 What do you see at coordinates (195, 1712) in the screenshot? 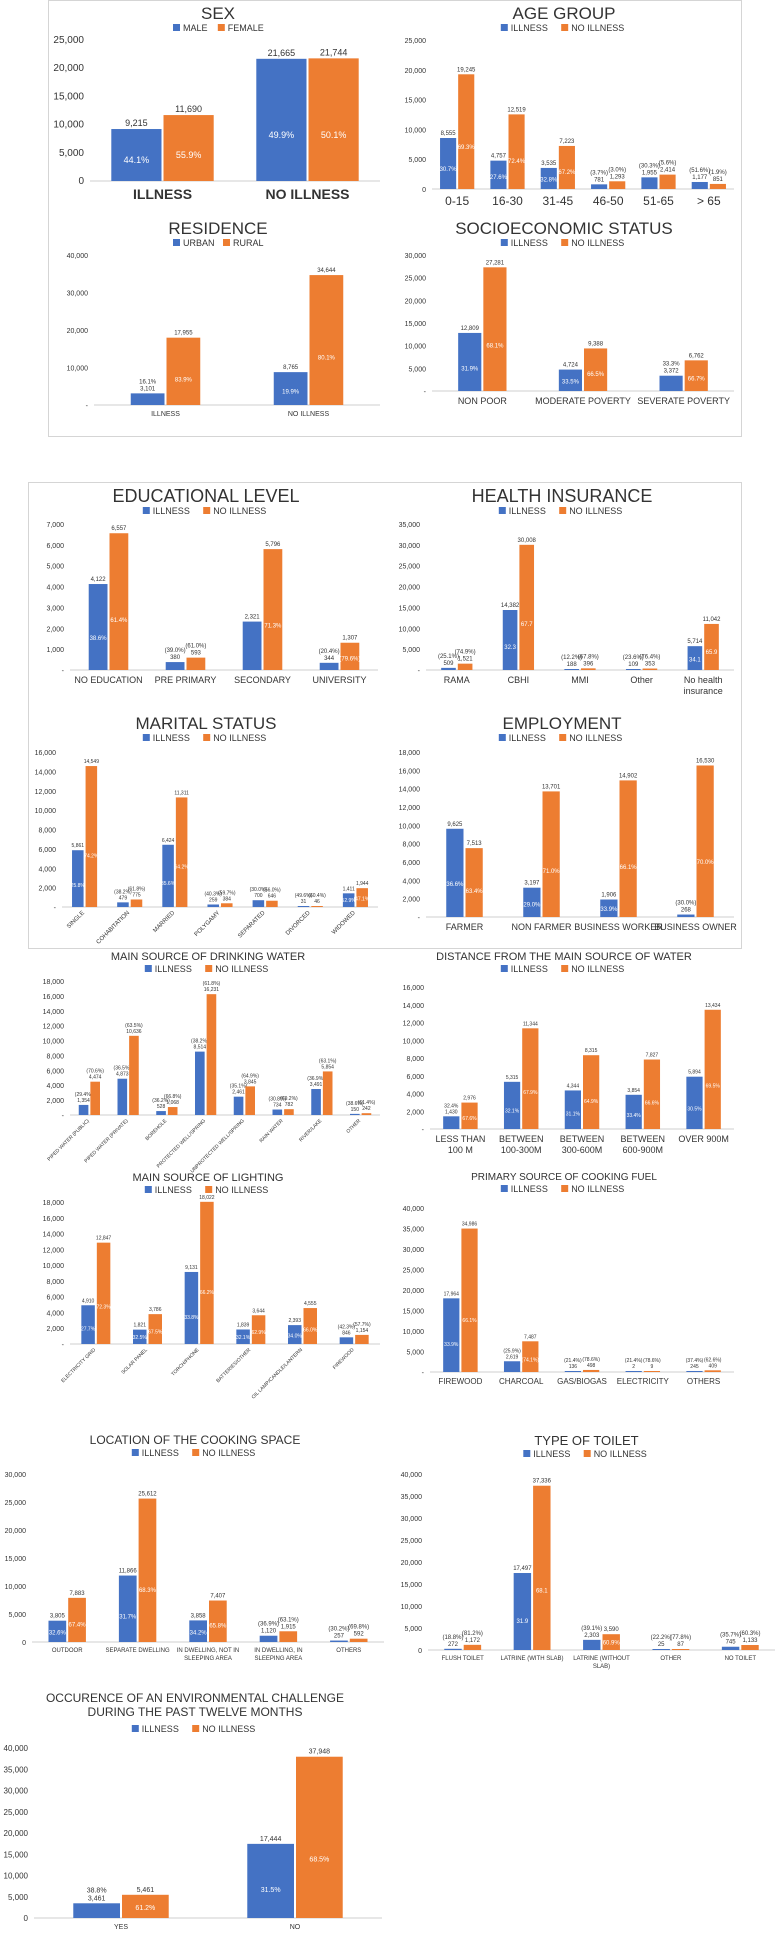
I see `chart-title: DURING THE PAST TWELVE MONTHS` at bounding box center [195, 1712].